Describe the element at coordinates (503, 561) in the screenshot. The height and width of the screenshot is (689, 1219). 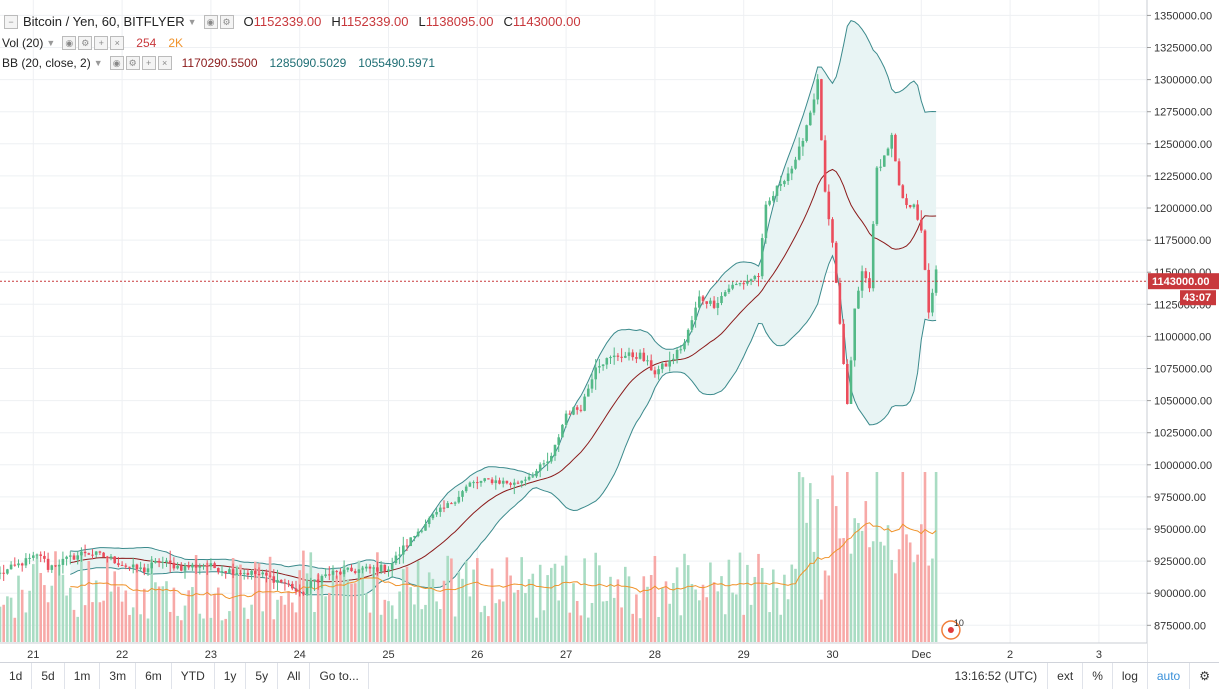
I see `volume-ma-line` at that location.